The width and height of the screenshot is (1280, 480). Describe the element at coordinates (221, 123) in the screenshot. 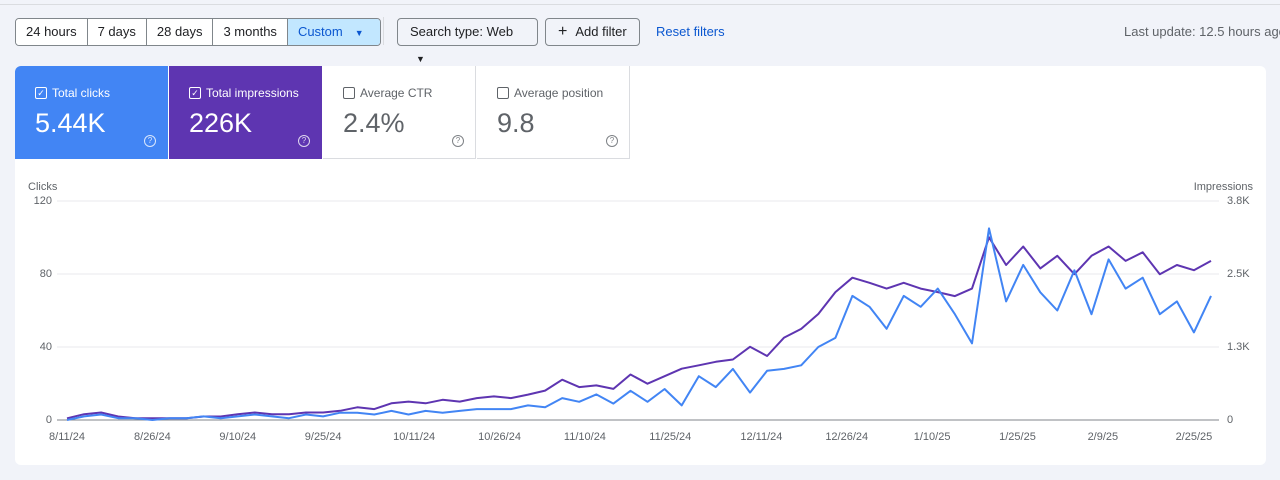

I see `metric-value: 226K` at that location.